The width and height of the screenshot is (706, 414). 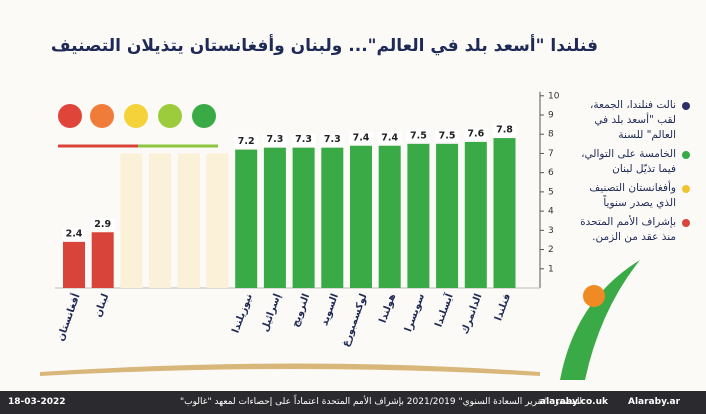 What do you see at coordinates (388, 308) in the screenshot?
I see `x-tick-label: هولندا` at bounding box center [388, 308].